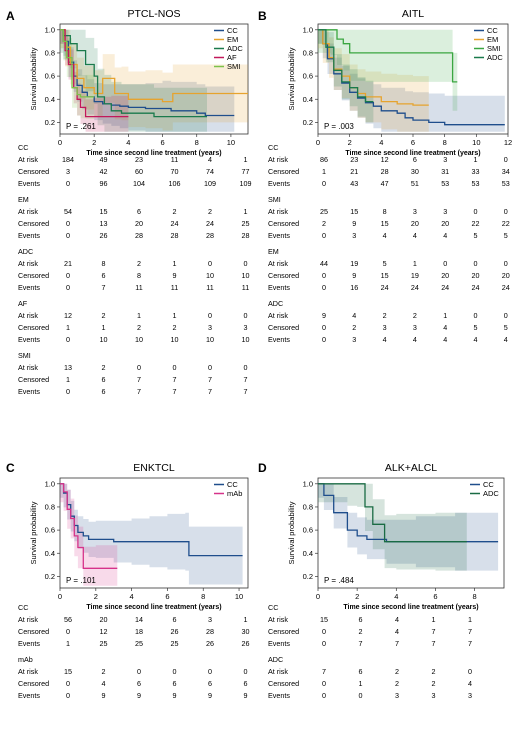 The height and width of the screenshot is (742, 520). Describe the element at coordinates (96, 596) in the screenshot. I see `x-tick-label: 2` at that location.